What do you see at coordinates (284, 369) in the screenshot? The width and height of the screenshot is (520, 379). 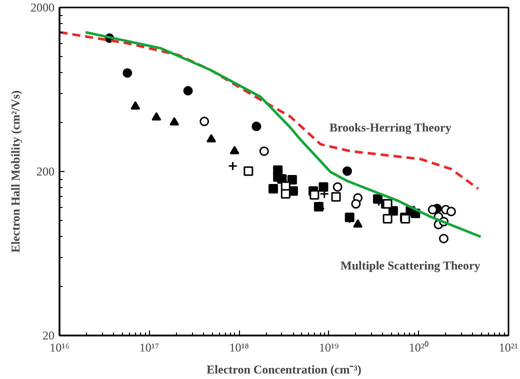 I see `x-axis-title: Electron Concentration (cm⁻³)` at bounding box center [284, 369].